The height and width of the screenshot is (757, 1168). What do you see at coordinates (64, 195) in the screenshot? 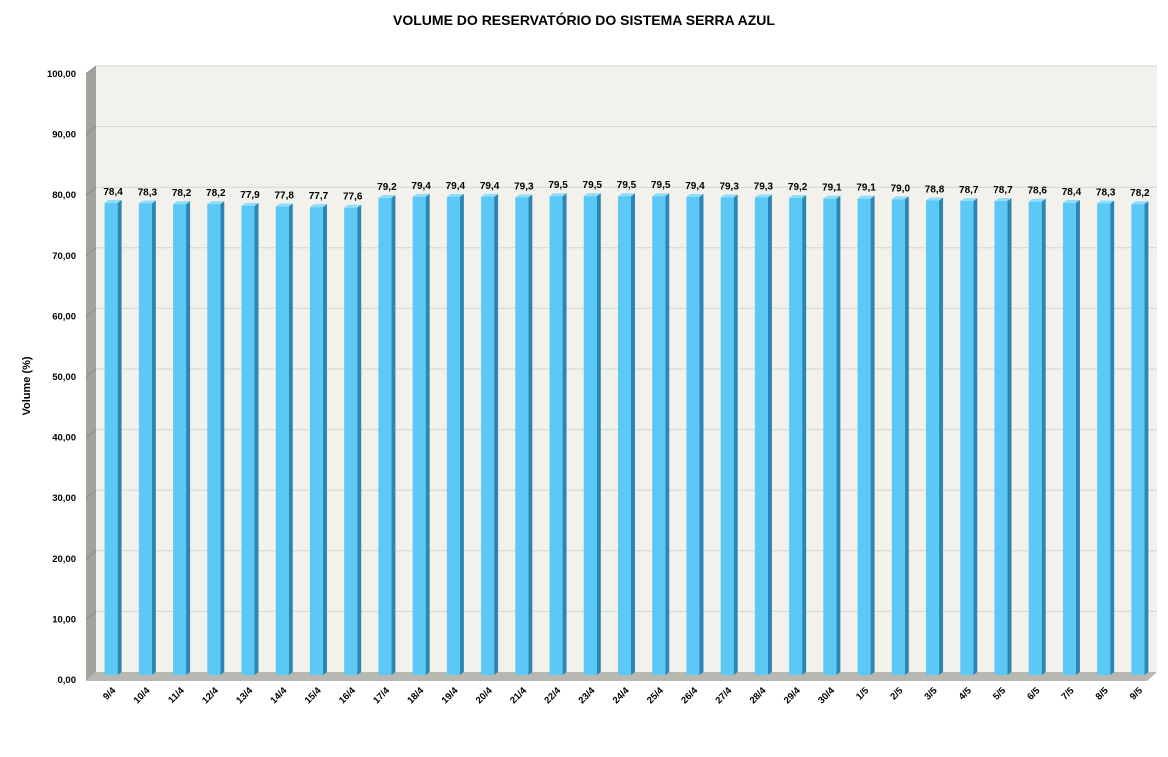
I see `y-tick-label: 80,00` at bounding box center [64, 195].